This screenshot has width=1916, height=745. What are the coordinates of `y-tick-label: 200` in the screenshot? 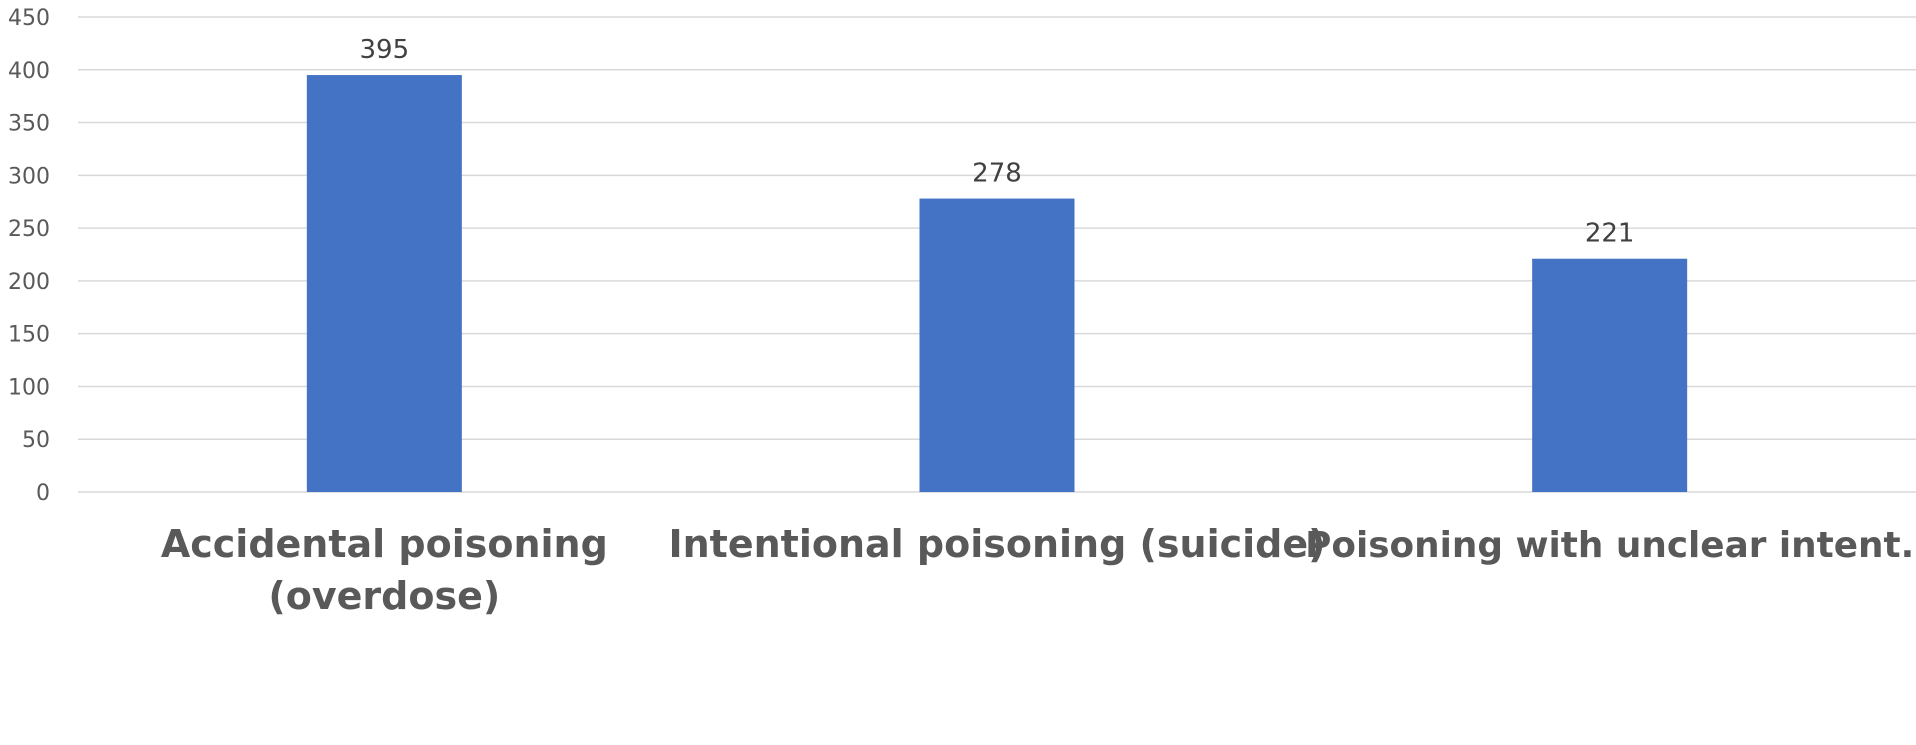 It's located at (29, 282).